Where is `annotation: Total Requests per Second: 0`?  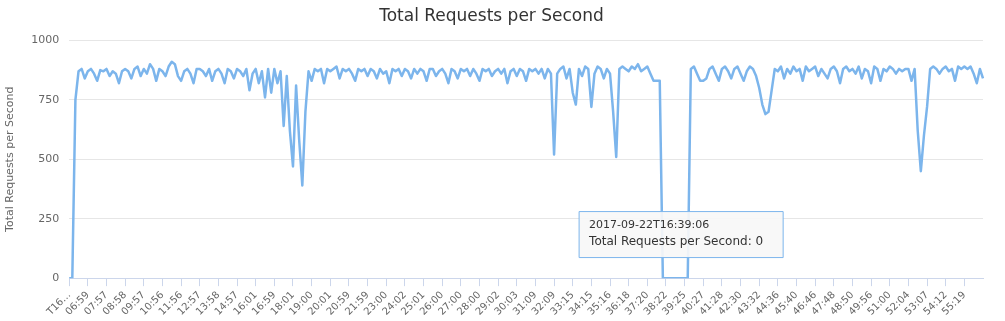 annotation: Total Requests per Second: 0 is located at coordinates (676, 240).